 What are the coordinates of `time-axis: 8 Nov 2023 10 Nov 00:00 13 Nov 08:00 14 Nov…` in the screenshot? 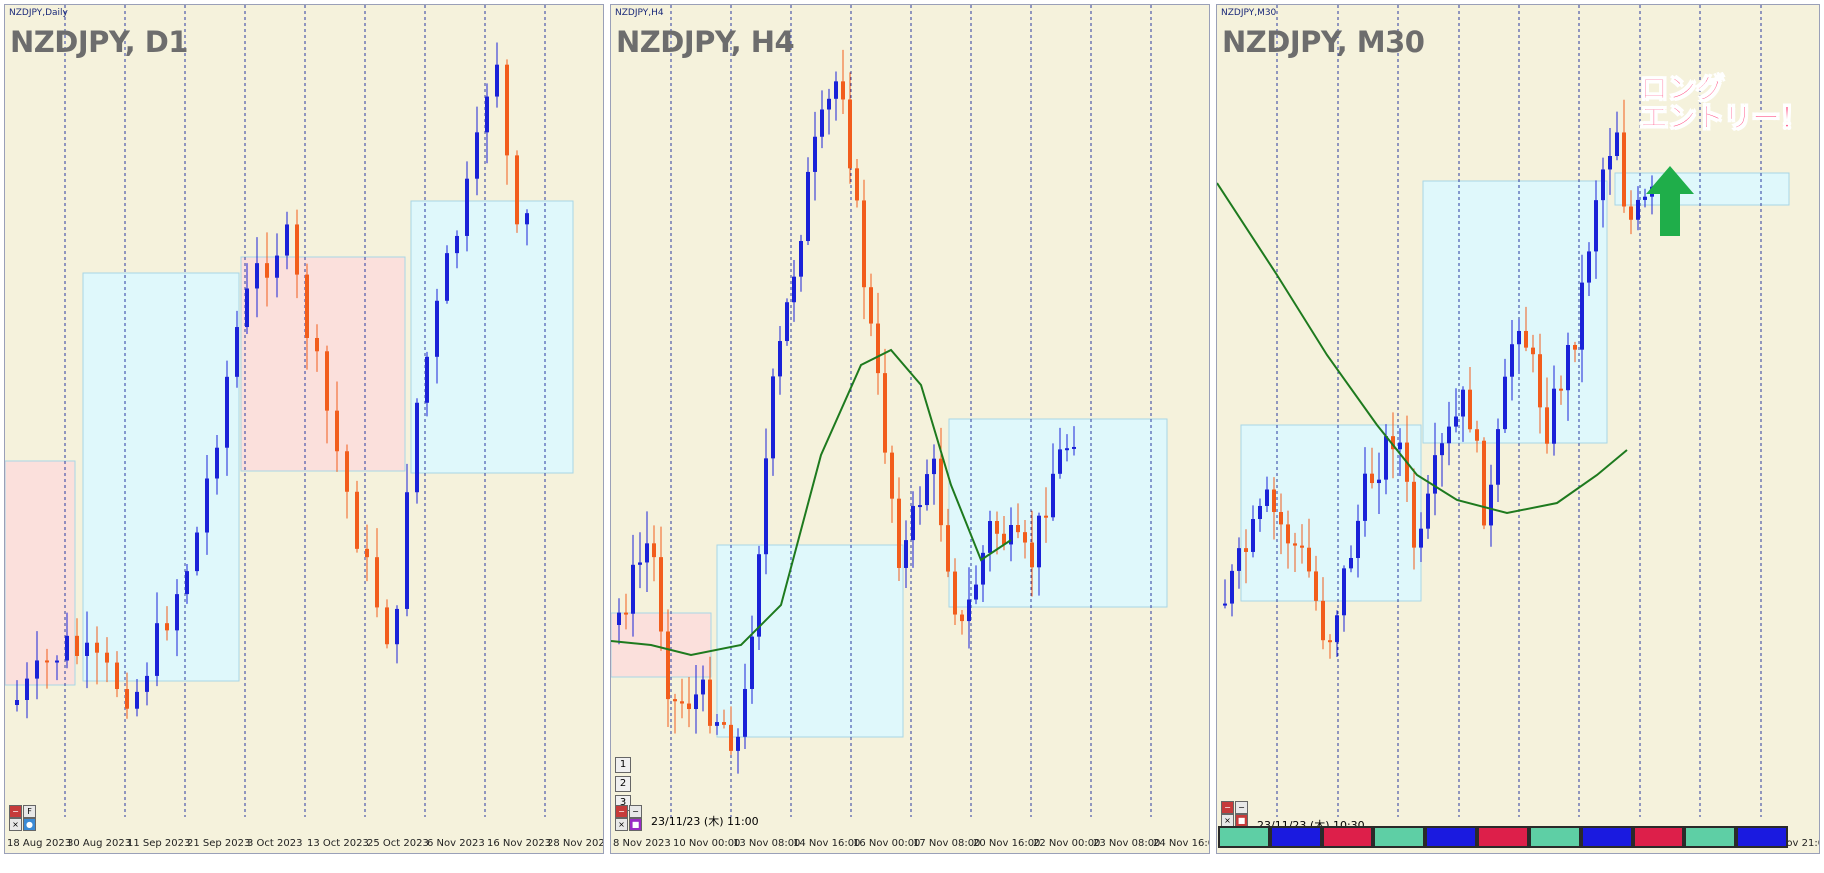 It's located at (910, 844).